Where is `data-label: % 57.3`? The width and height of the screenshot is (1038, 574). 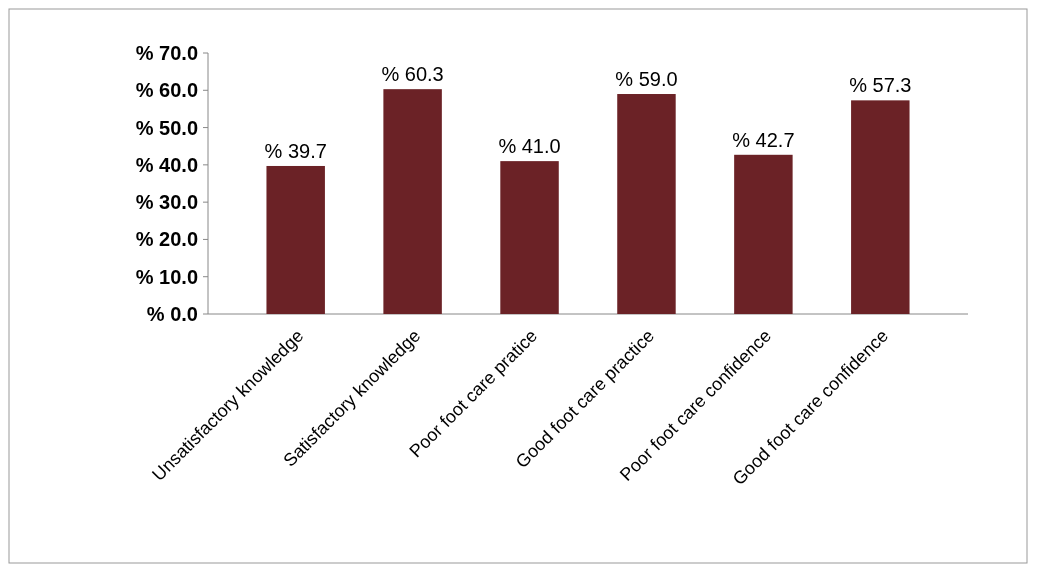
data-label: % 57.3 is located at coordinates (880, 85).